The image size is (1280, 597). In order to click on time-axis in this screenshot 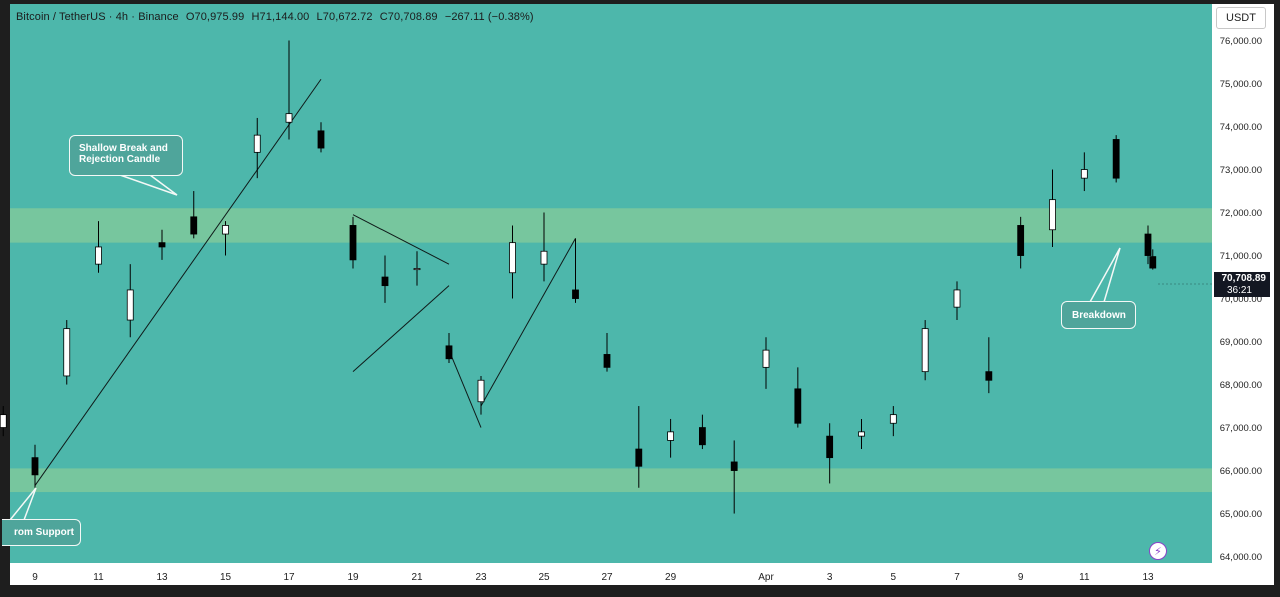, I will do `click(611, 574)`.